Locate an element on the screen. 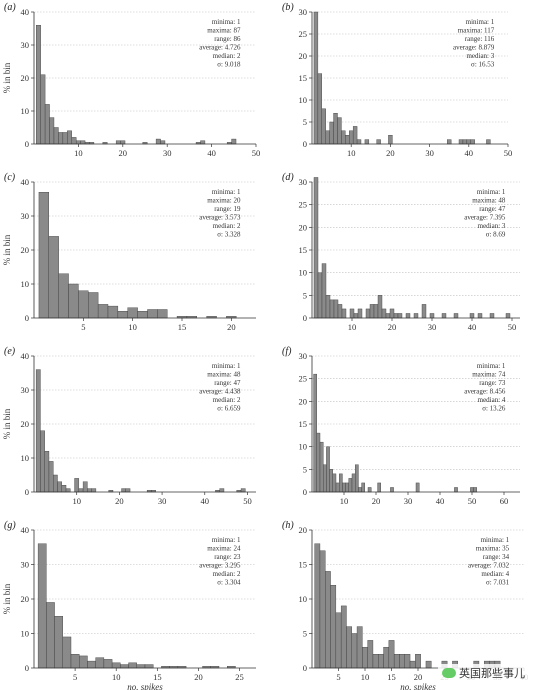 This screenshot has height=690, width=535. panel-label: (h) is located at coordinates (288, 525).